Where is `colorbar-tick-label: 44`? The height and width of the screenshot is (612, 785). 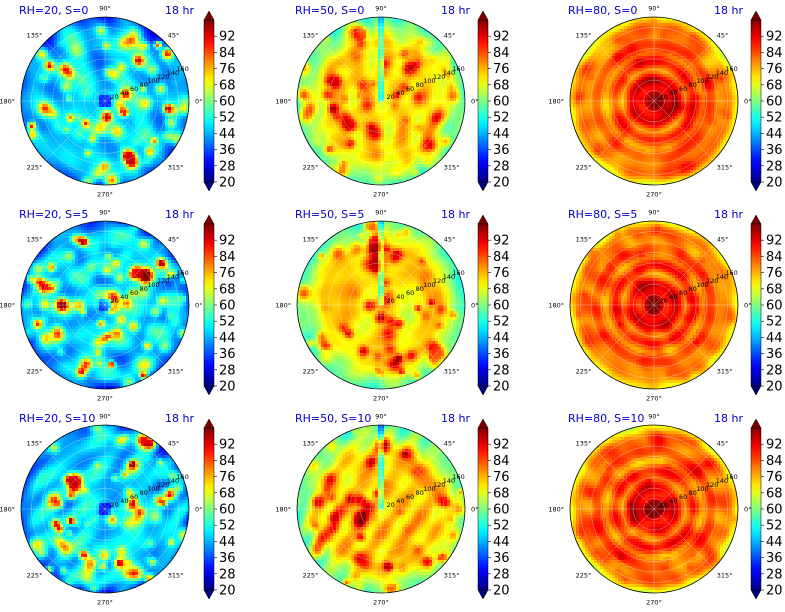
colorbar-tick-label: 44 is located at coordinates (774, 134).